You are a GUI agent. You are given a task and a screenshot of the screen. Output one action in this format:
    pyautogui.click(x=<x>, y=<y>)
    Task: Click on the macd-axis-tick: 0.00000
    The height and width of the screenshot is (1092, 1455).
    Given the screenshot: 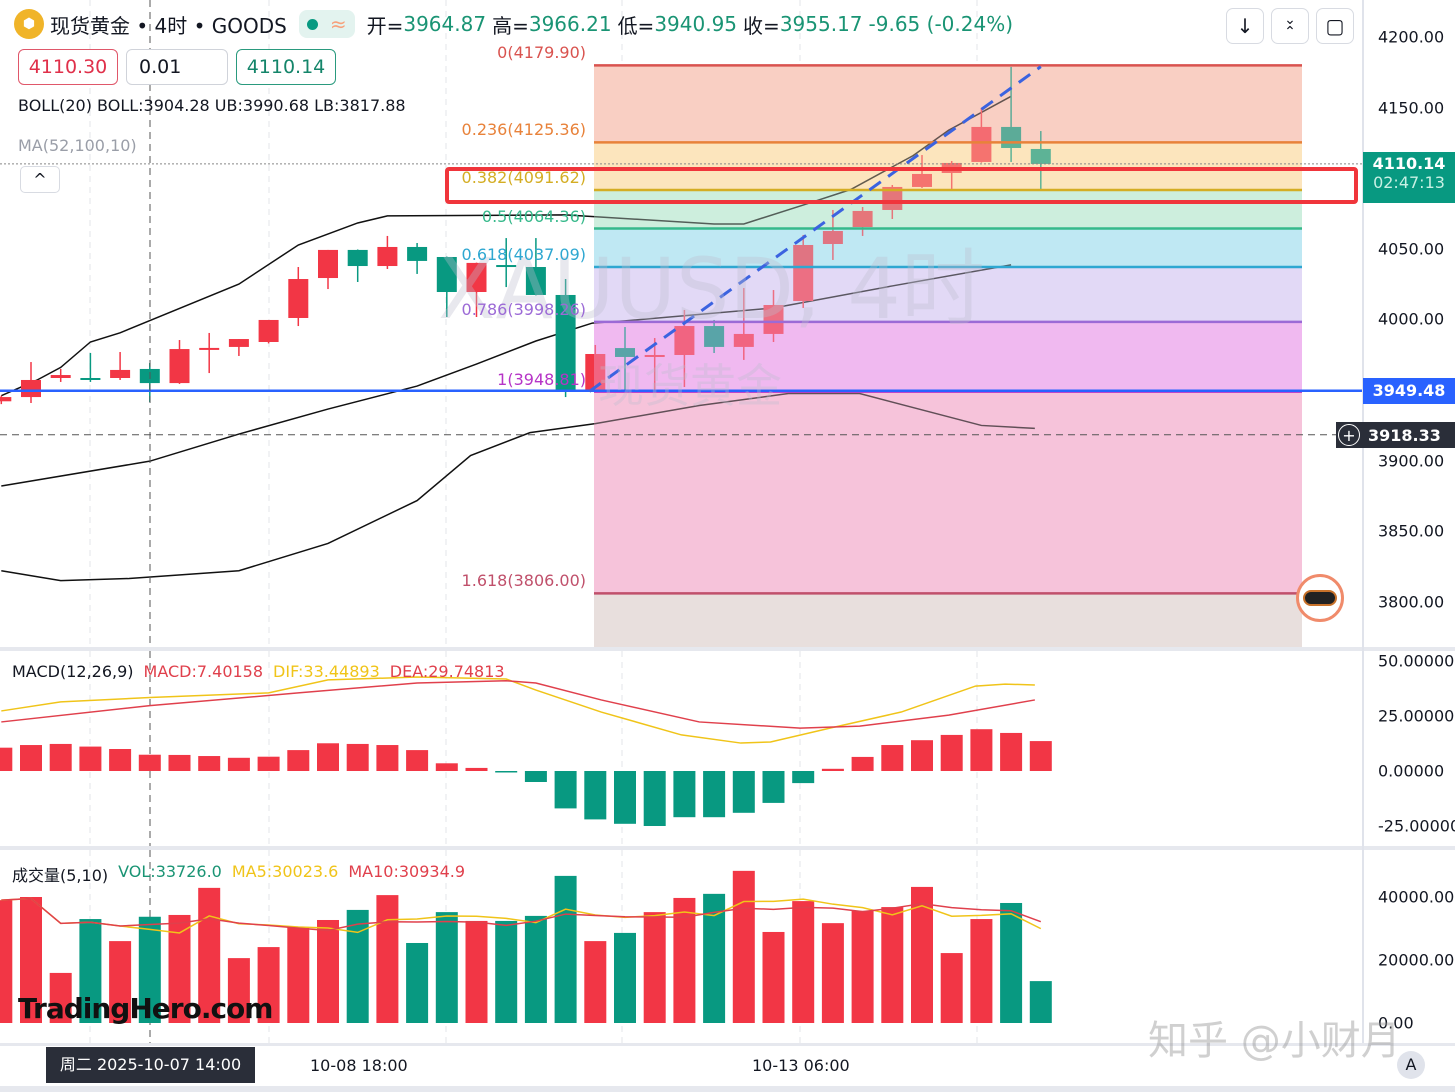 What is the action you would take?
    pyautogui.click(x=1411, y=771)
    